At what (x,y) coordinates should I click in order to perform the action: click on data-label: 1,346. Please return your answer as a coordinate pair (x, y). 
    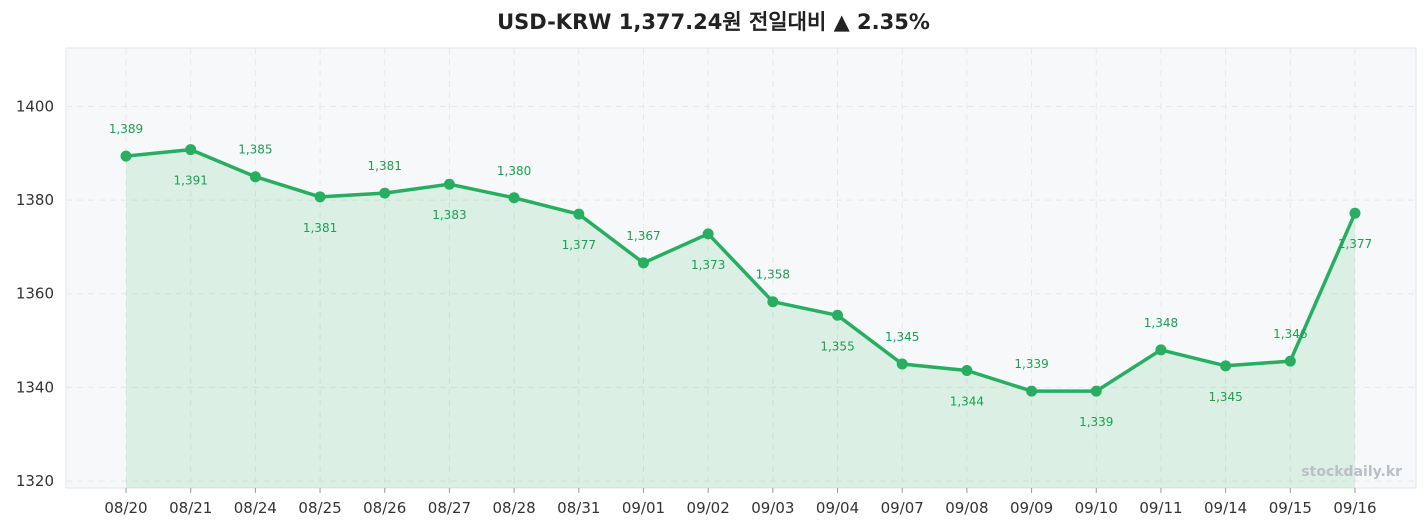
    Looking at the image, I should click on (1290, 334).